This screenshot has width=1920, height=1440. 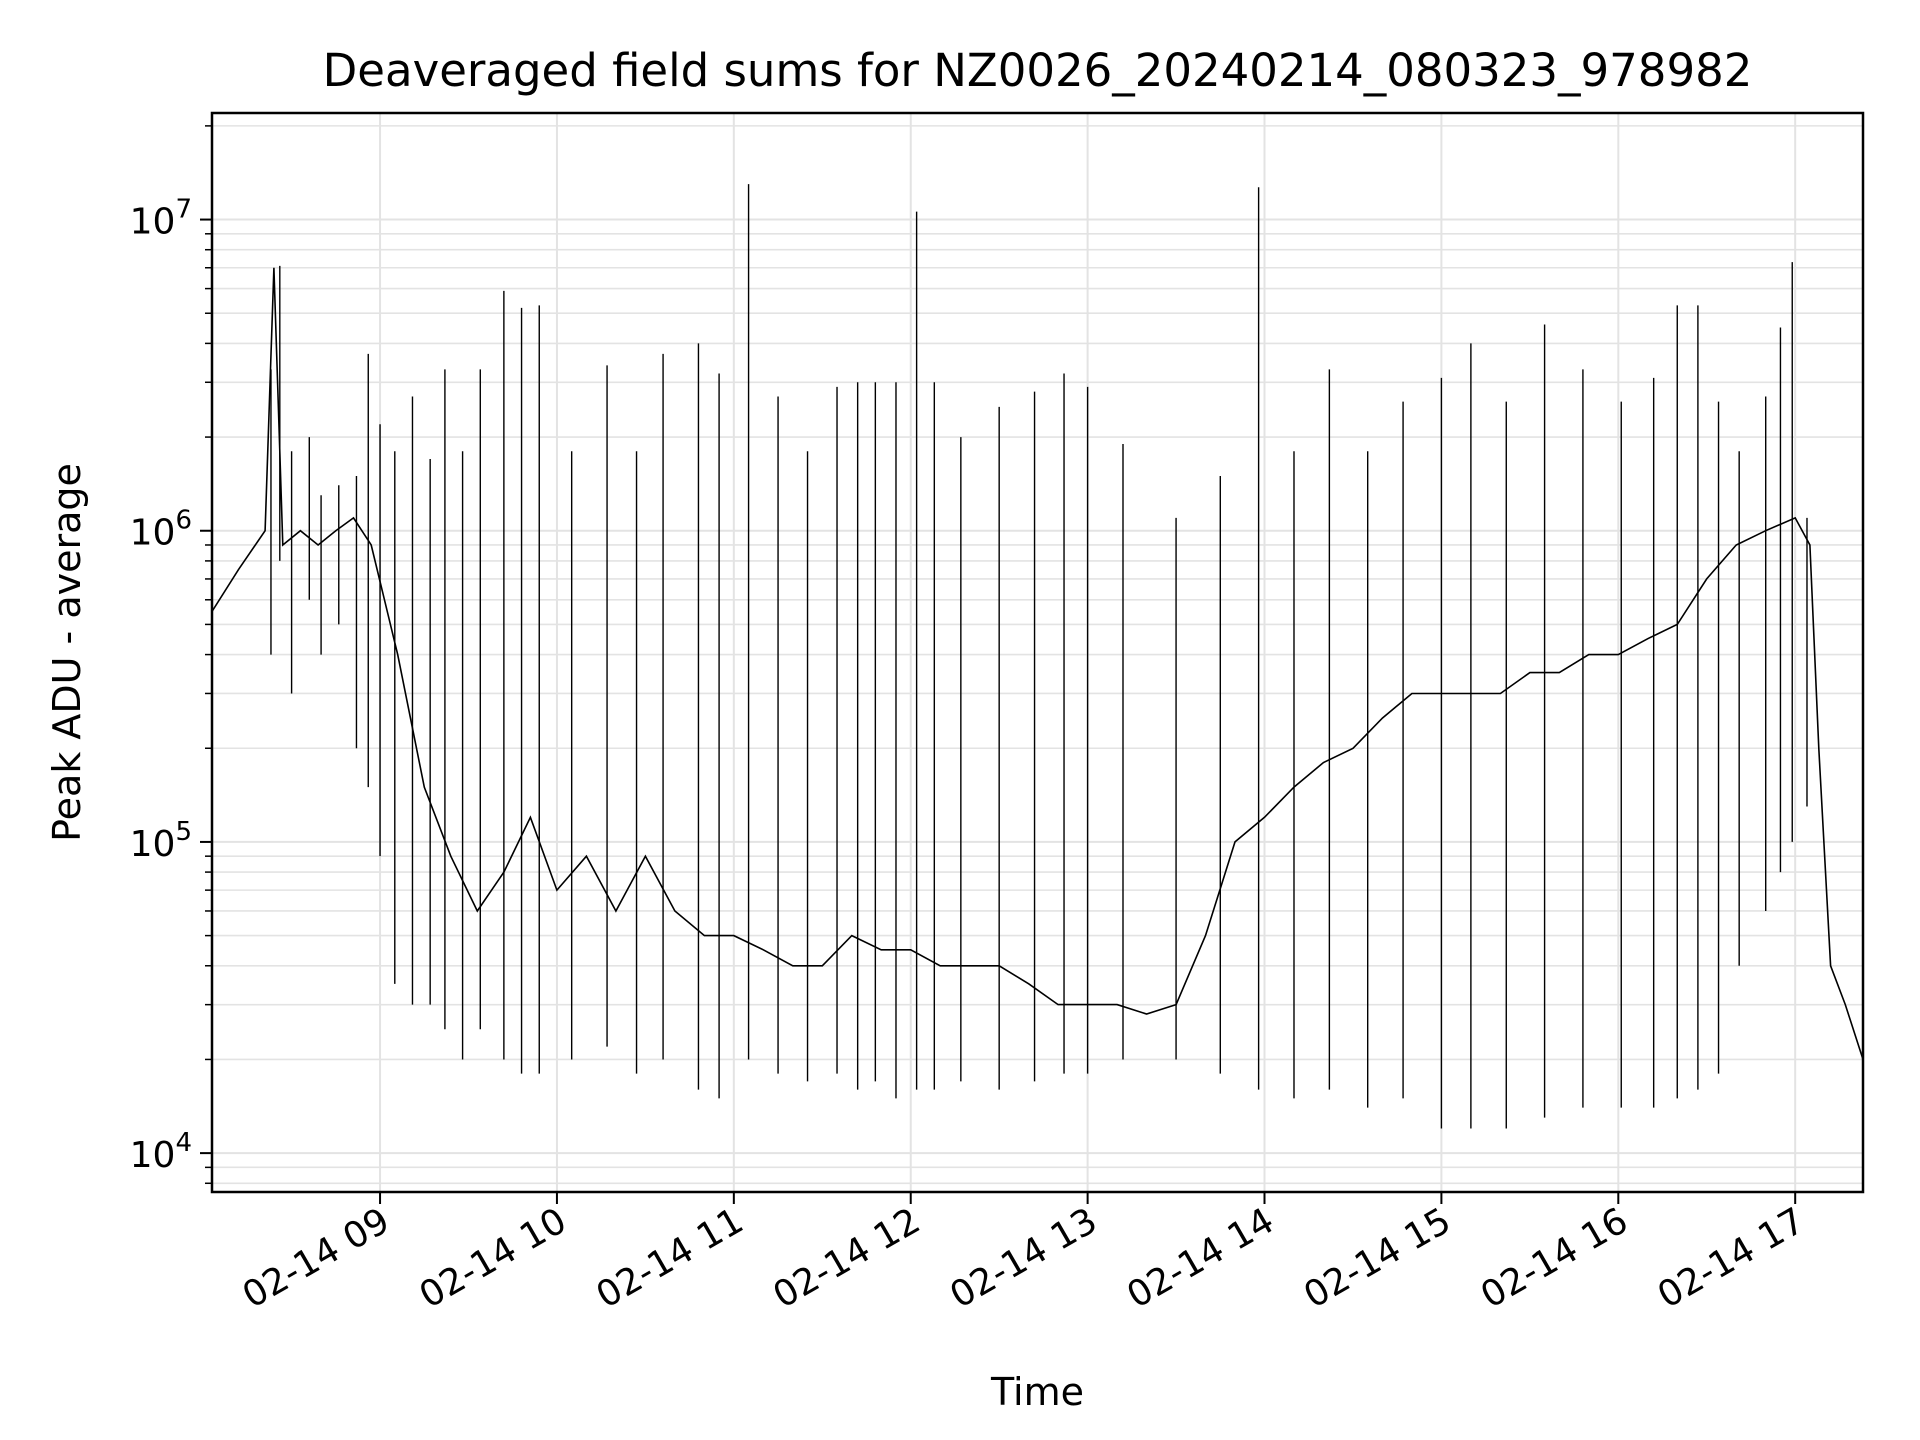 I want to click on x-axis-label: Time, so click(x=1037, y=1392).